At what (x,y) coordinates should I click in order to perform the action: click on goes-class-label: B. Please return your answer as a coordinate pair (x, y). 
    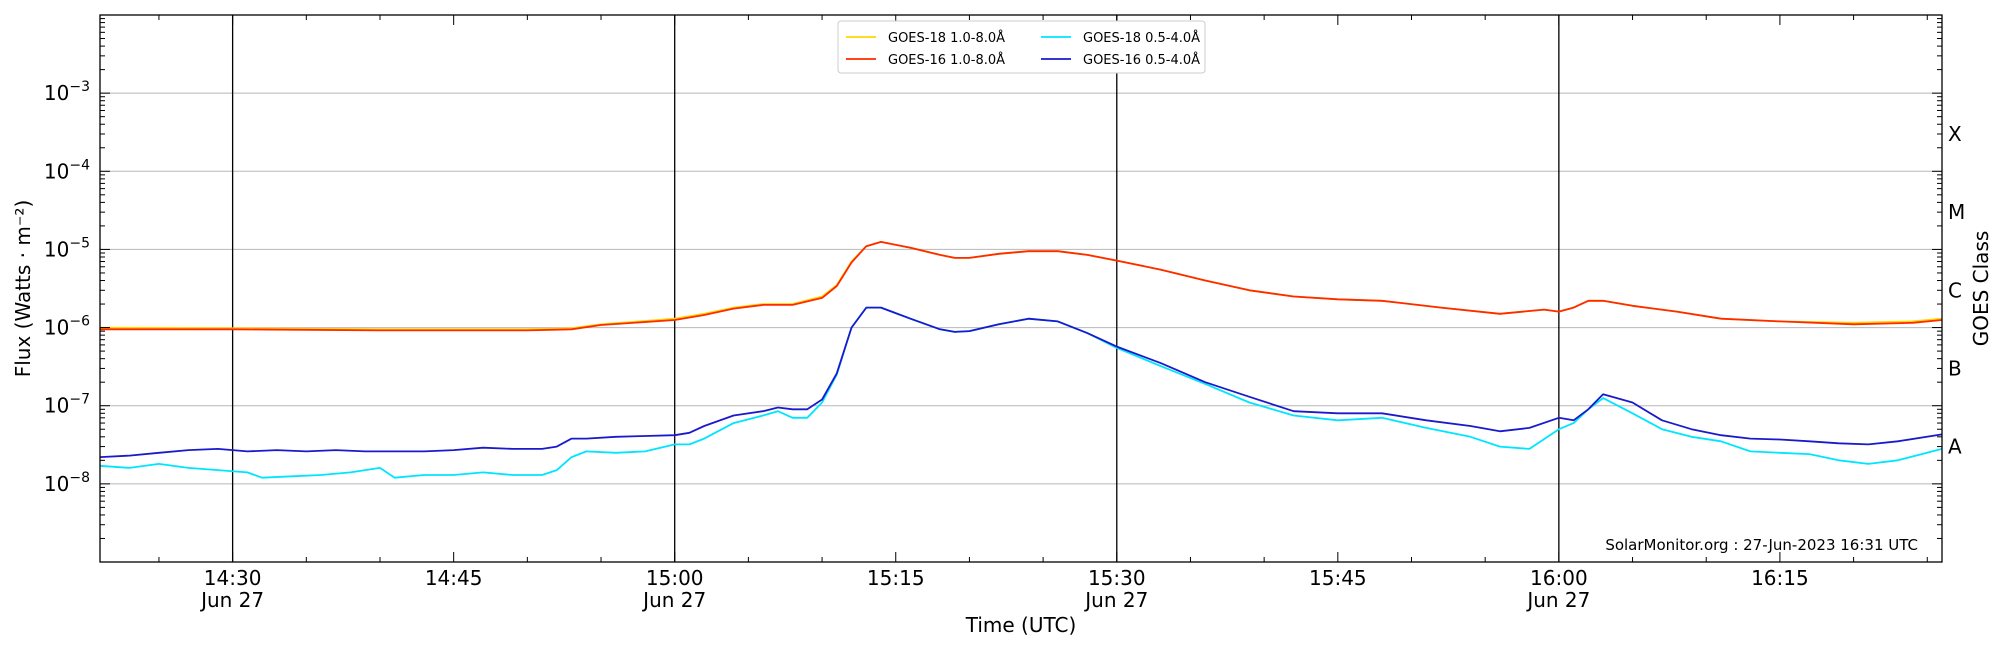
    Looking at the image, I should click on (1955, 368).